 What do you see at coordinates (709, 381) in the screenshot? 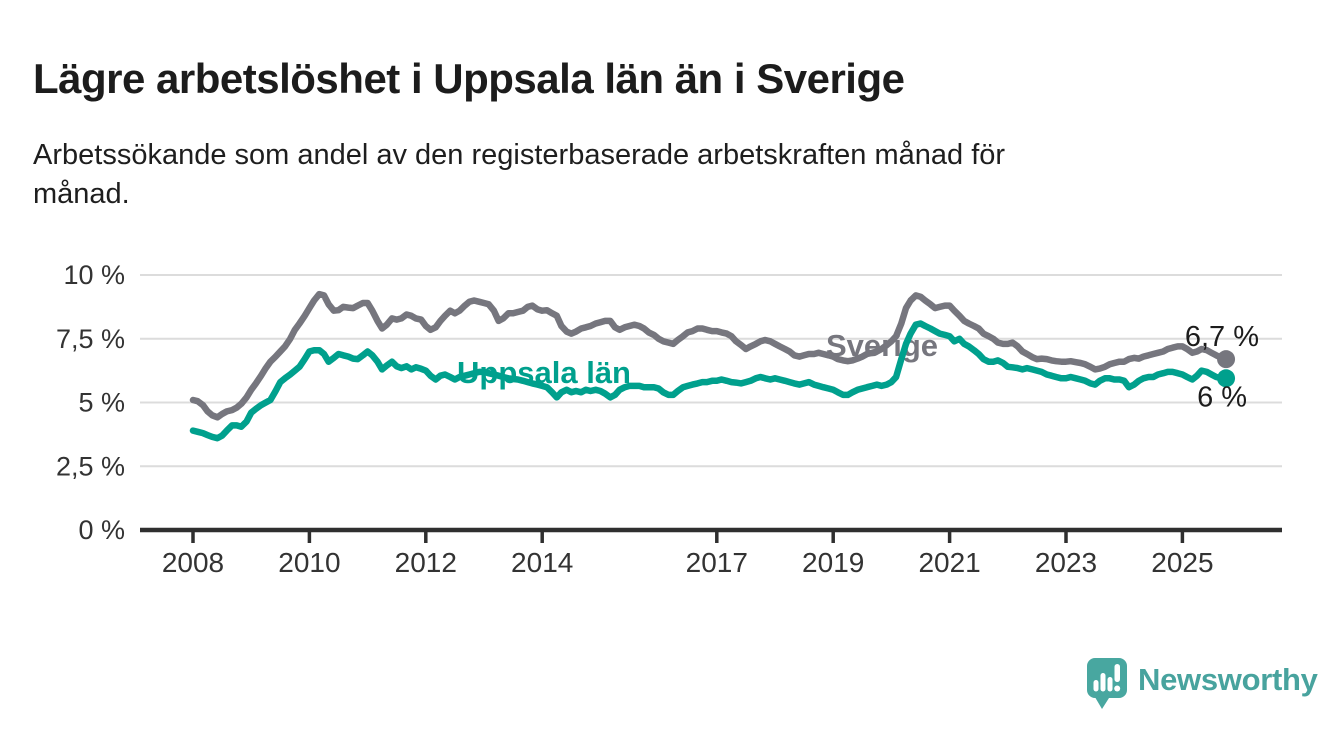
I see `series-line-uppsala` at bounding box center [709, 381].